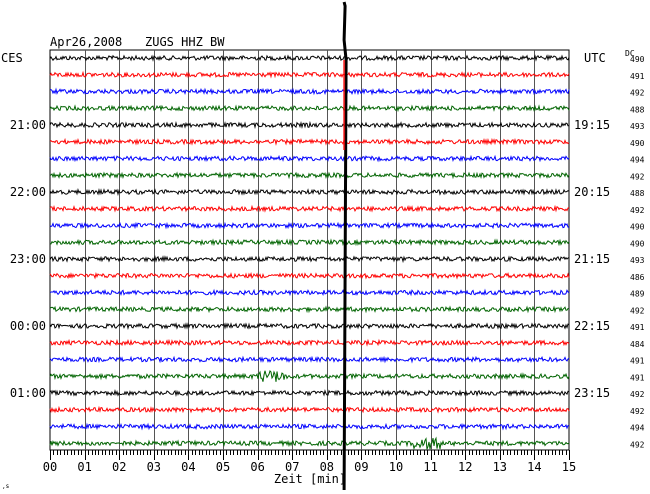 This screenshot has width=650, height=494. What do you see at coordinates (257, 467) in the screenshot?
I see `x-tick-label: 06` at bounding box center [257, 467].